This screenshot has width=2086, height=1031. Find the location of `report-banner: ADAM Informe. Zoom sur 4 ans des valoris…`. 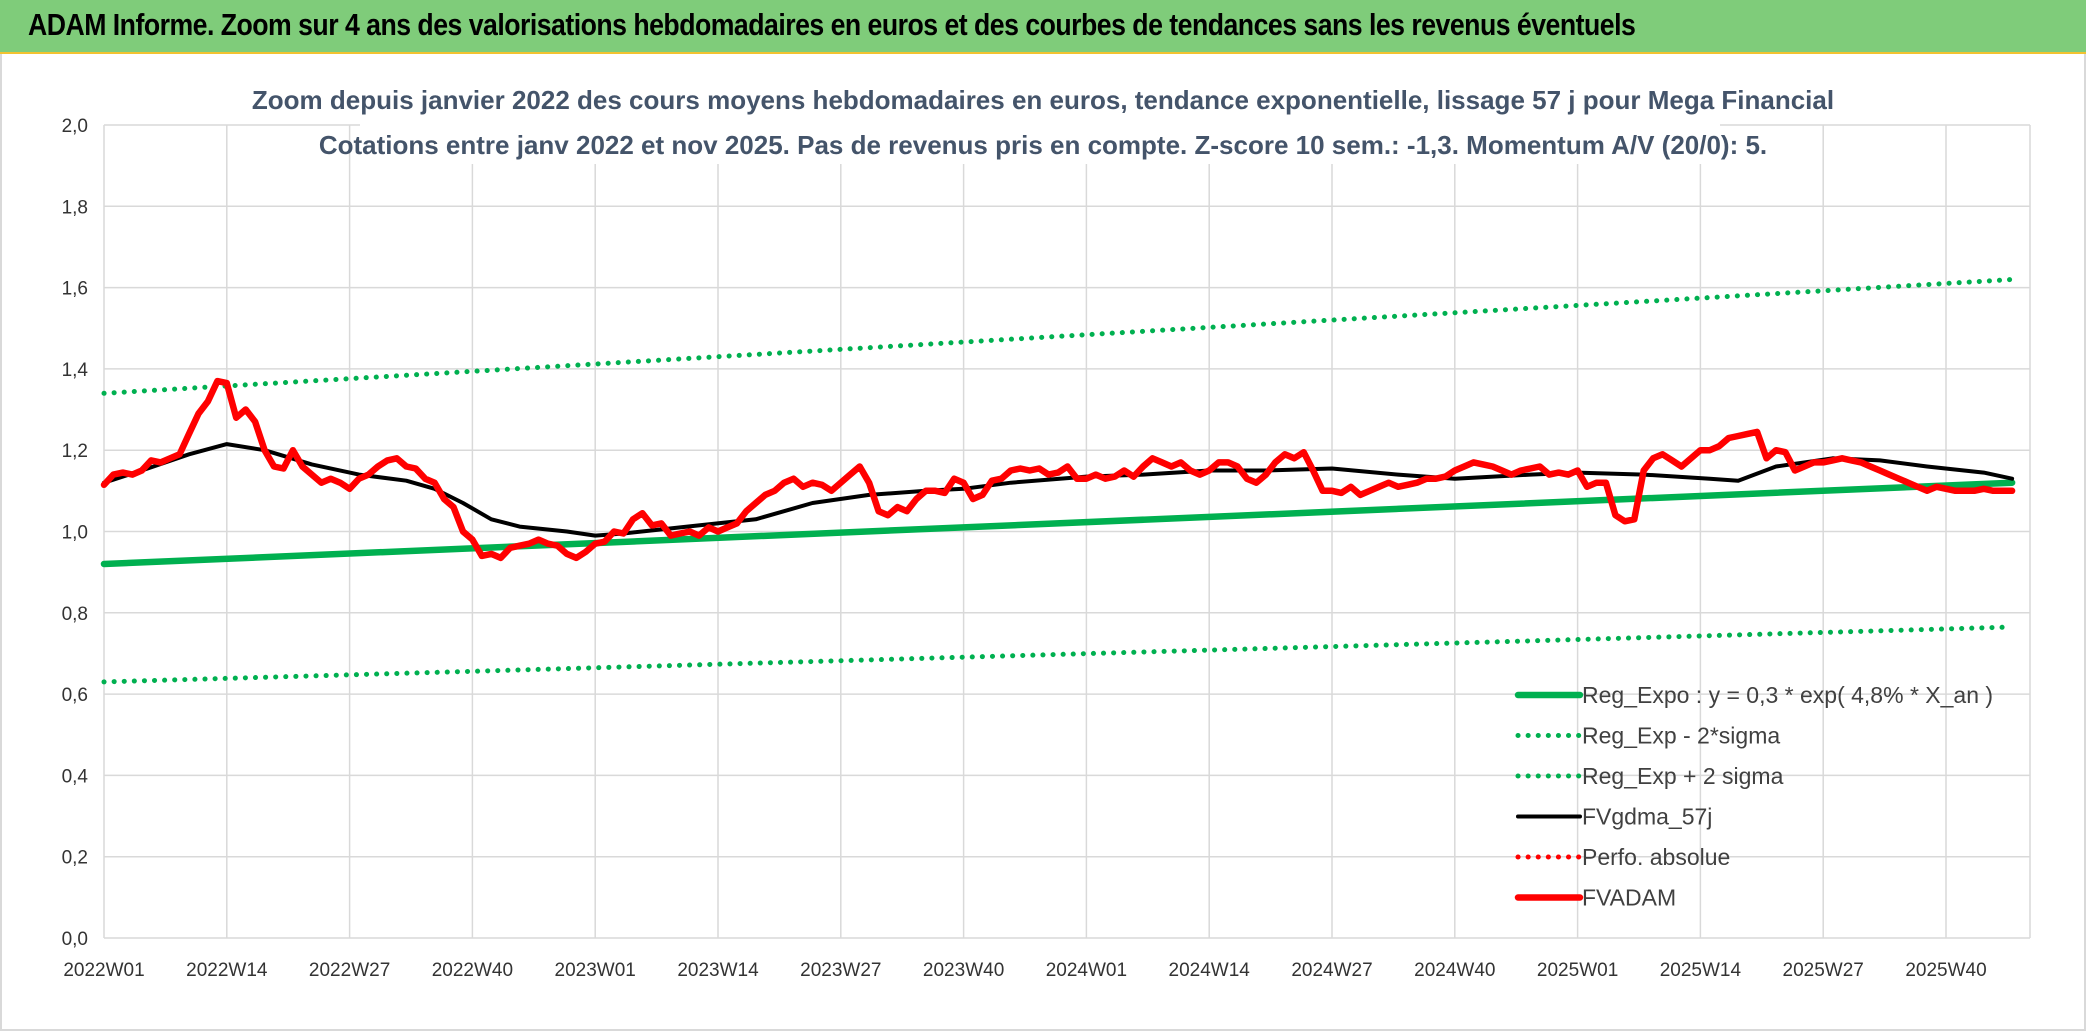

report-banner: ADAM Informe. Zoom sur 4 ans des valoris… is located at coordinates (1043, 27).